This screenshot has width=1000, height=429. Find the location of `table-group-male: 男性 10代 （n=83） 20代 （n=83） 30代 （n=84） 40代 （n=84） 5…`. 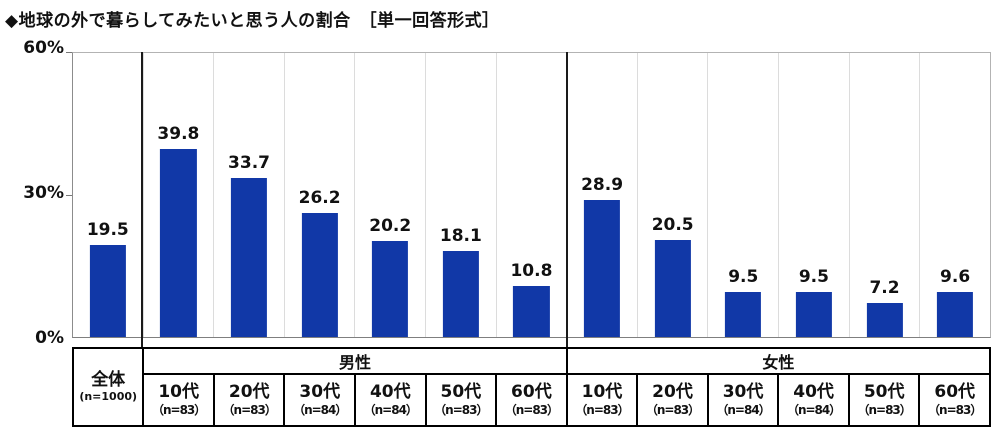

table-group-male: 男性 10代 （n=83） 20代 （n=83） 30代 （n=84） 40代 （n=84） 5… is located at coordinates (356, 387).